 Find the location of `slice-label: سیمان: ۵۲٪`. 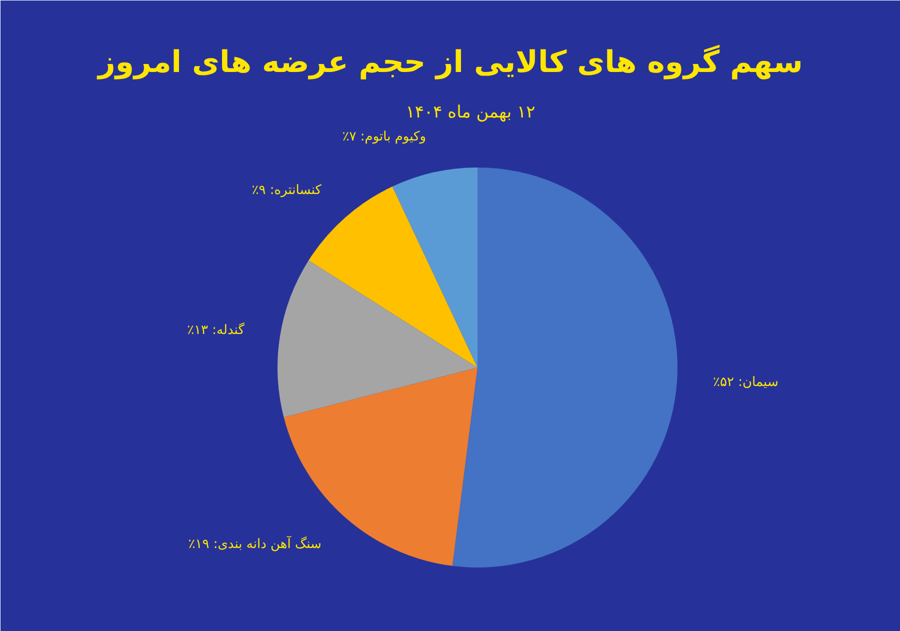

slice-label: سیمان: ۵۲٪ is located at coordinates (745, 382).